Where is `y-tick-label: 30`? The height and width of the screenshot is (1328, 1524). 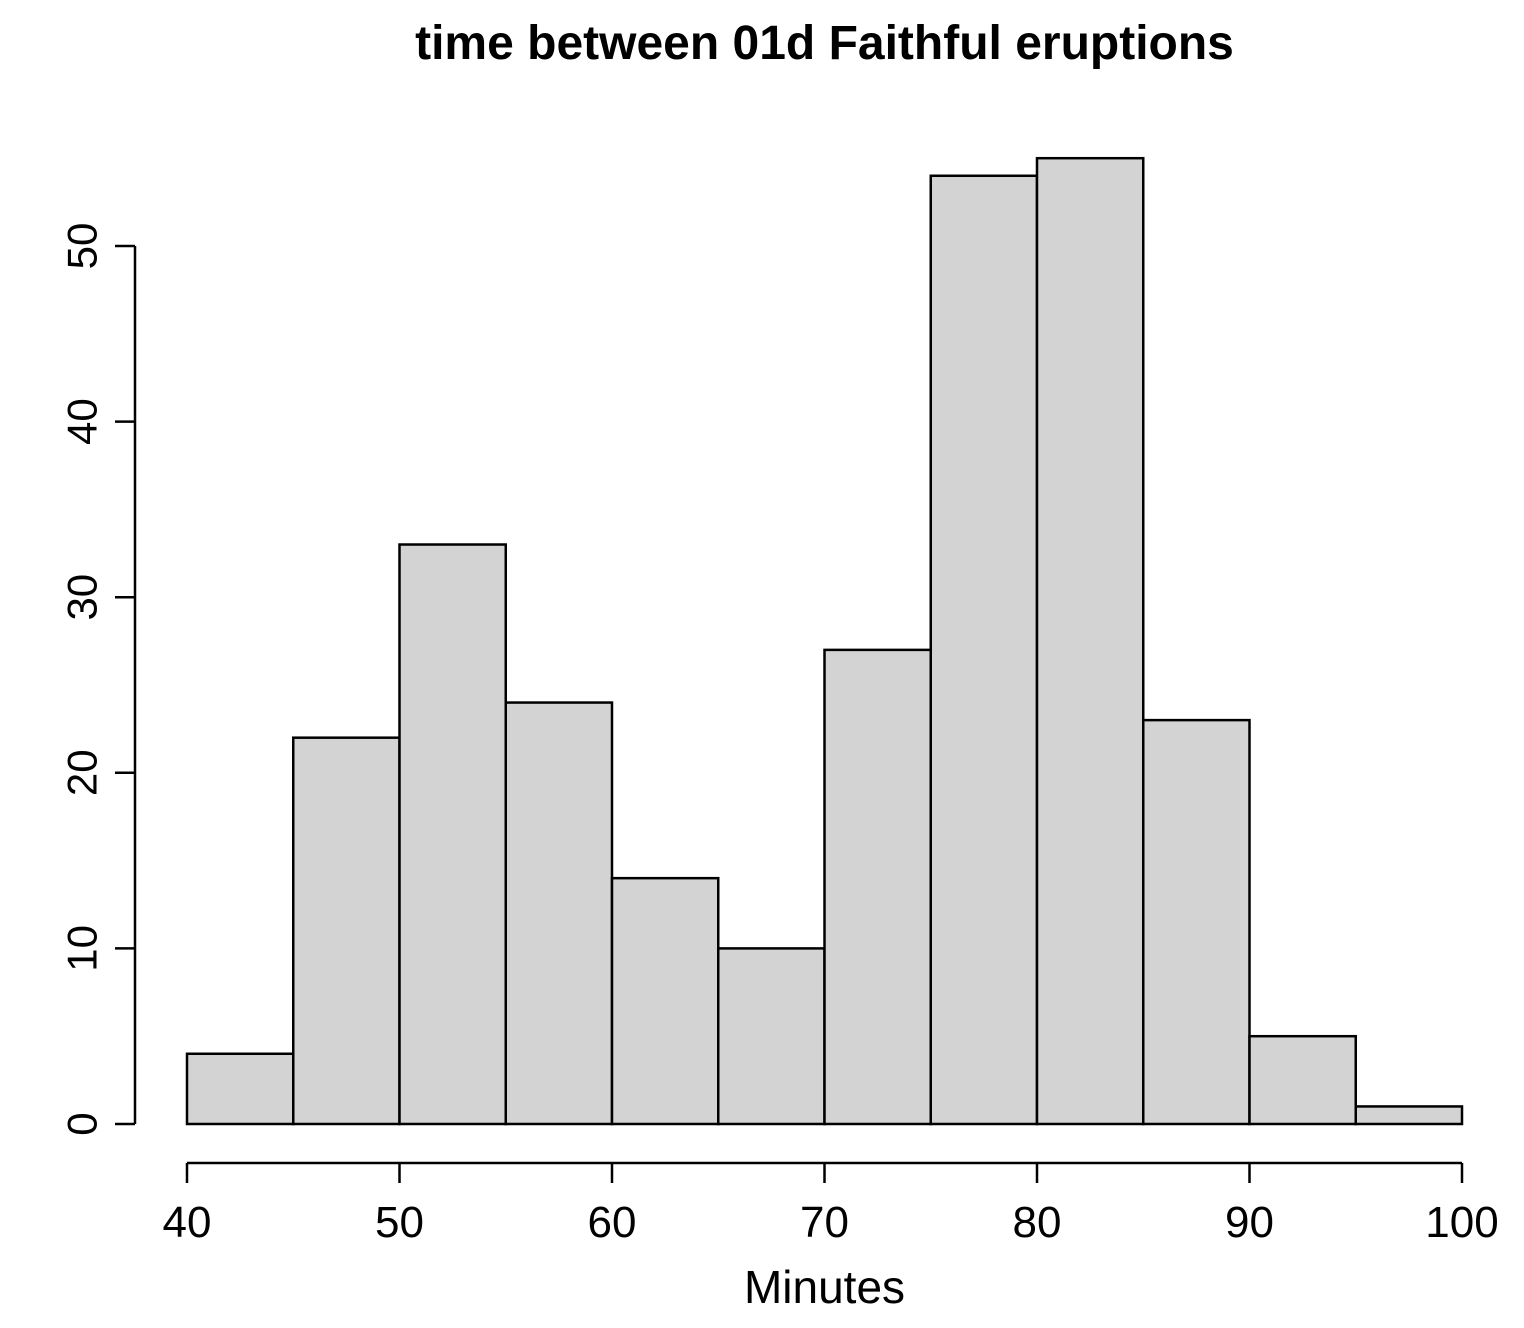 y-tick-label: 30 is located at coordinates (82, 597).